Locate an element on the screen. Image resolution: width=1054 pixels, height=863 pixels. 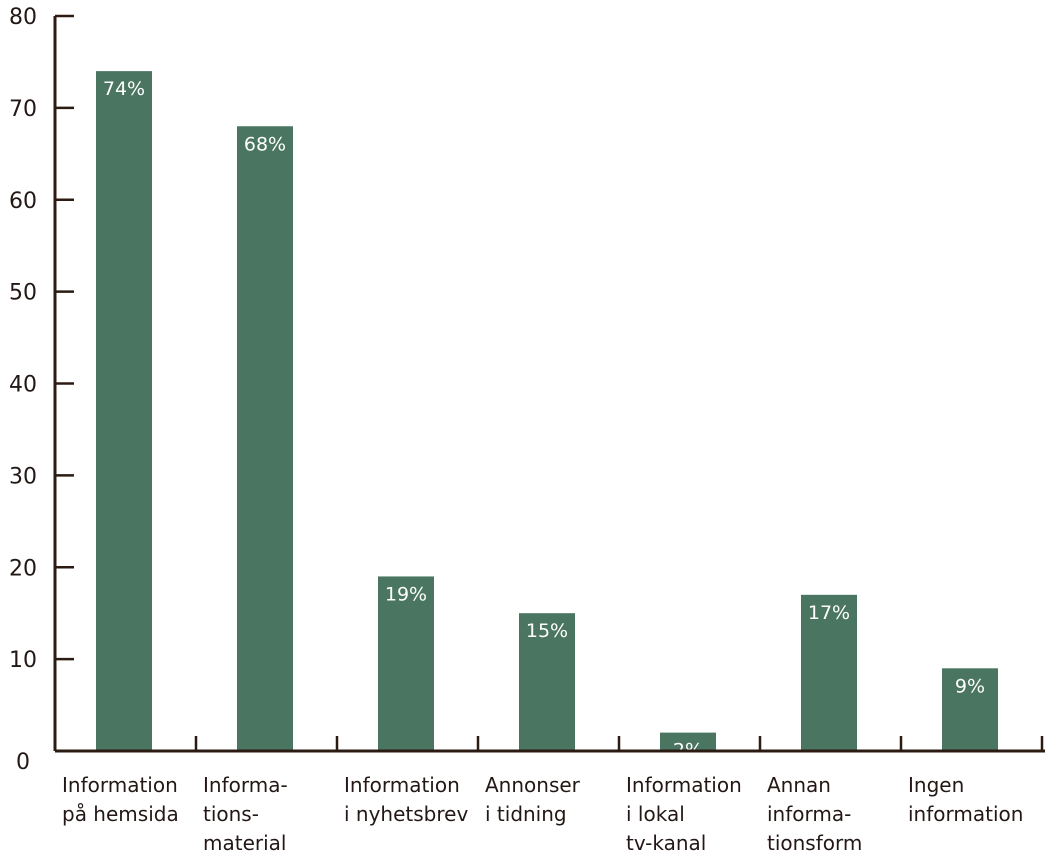
x-tick-label: Information i lokal tv-kanal is located at coordinates (684, 814).